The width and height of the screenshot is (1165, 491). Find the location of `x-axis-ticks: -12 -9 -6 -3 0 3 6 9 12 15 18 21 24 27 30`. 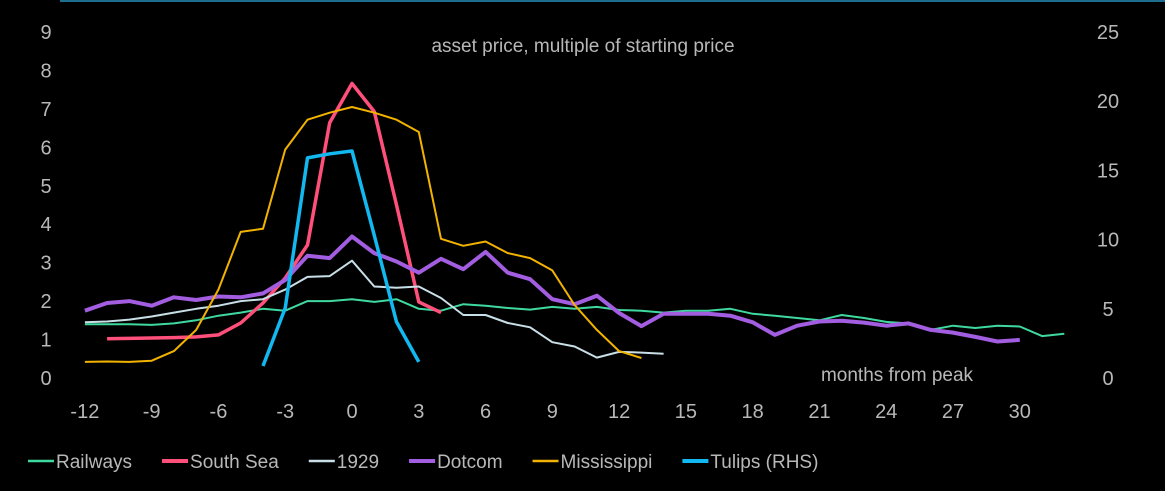

x-axis-ticks: -12 -9 -6 -3 0 3 6 9 12 15 18 21 24 27 30 is located at coordinates (550, 412).